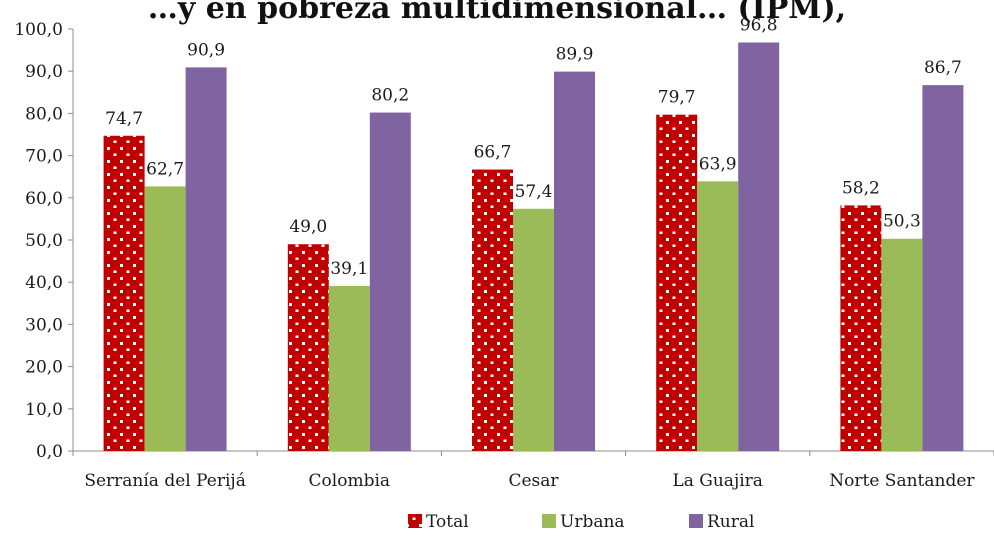 This screenshot has height=539, width=994. Describe the element at coordinates (902, 222) in the screenshot. I see `data-label: 50,3` at that location.